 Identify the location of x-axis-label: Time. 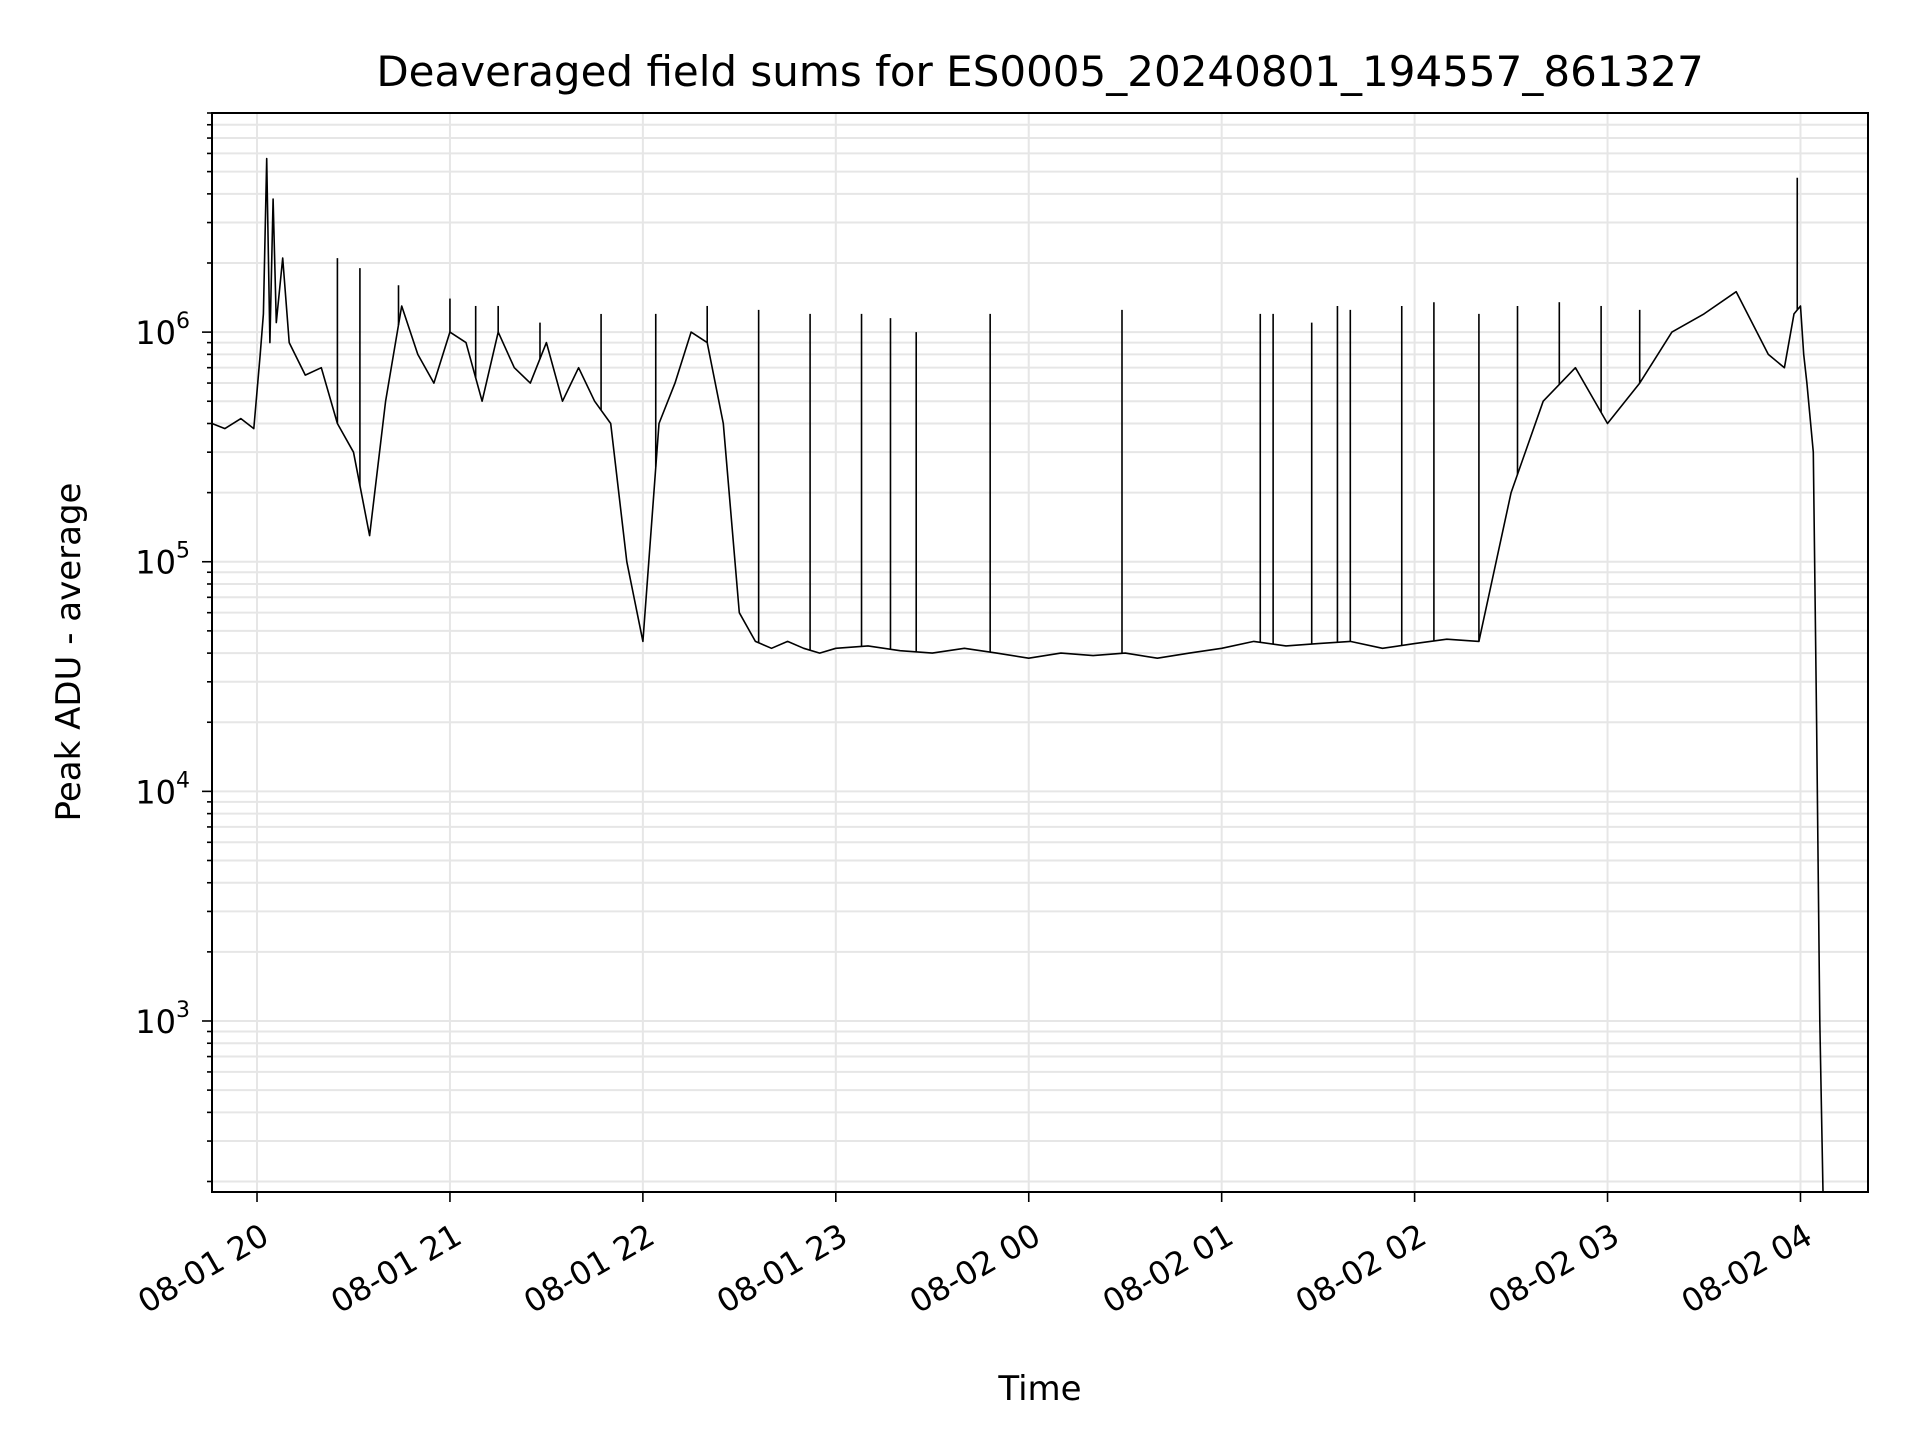
(1039, 1389).